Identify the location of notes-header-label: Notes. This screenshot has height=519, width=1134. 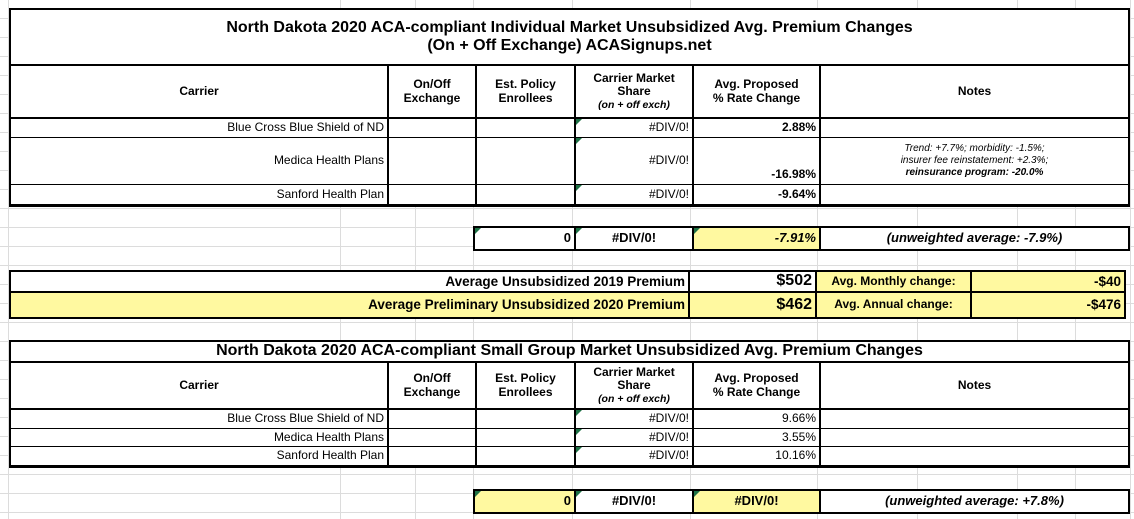
(974, 90).